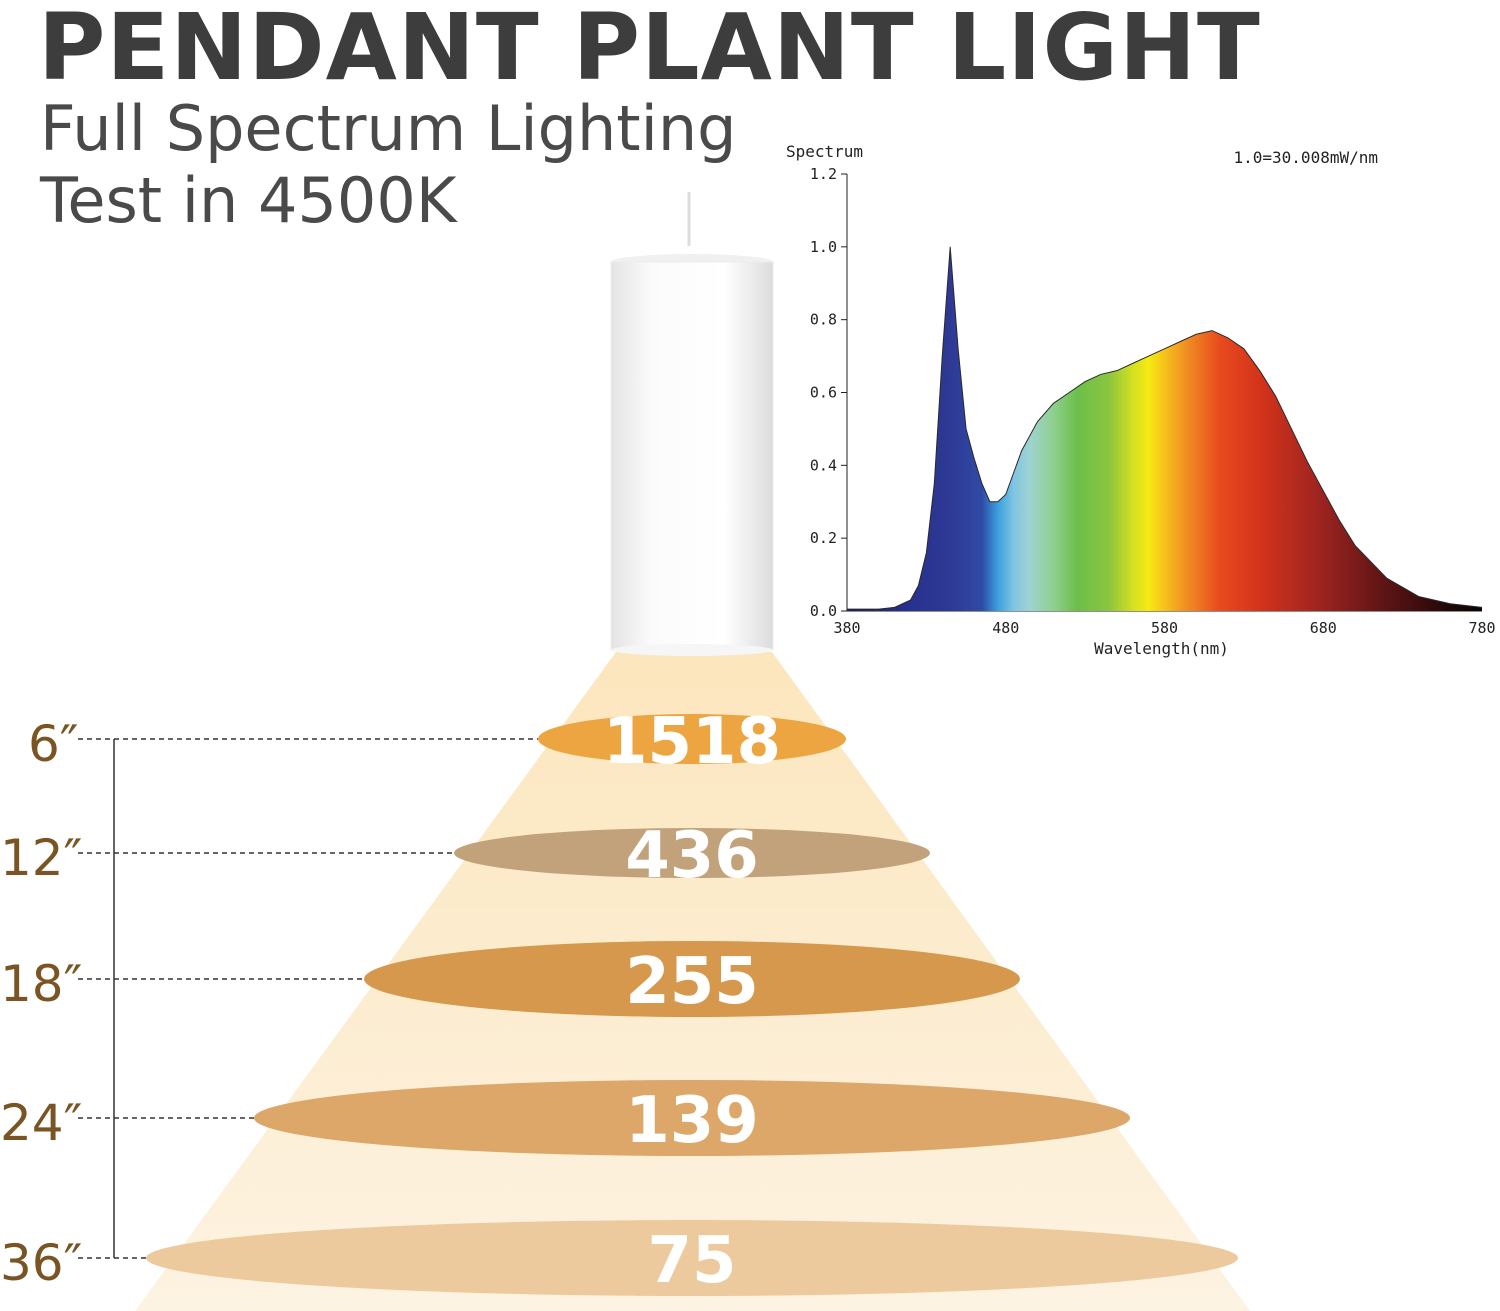  Describe the element at coordinates (41, 858) in the screenshot. I see `distance-label: 12″` at that location.